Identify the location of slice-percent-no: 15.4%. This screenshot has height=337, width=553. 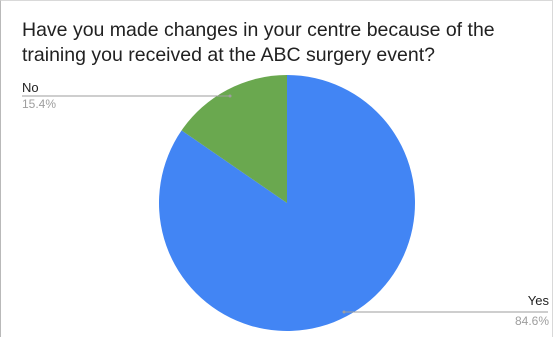
(39, 104).